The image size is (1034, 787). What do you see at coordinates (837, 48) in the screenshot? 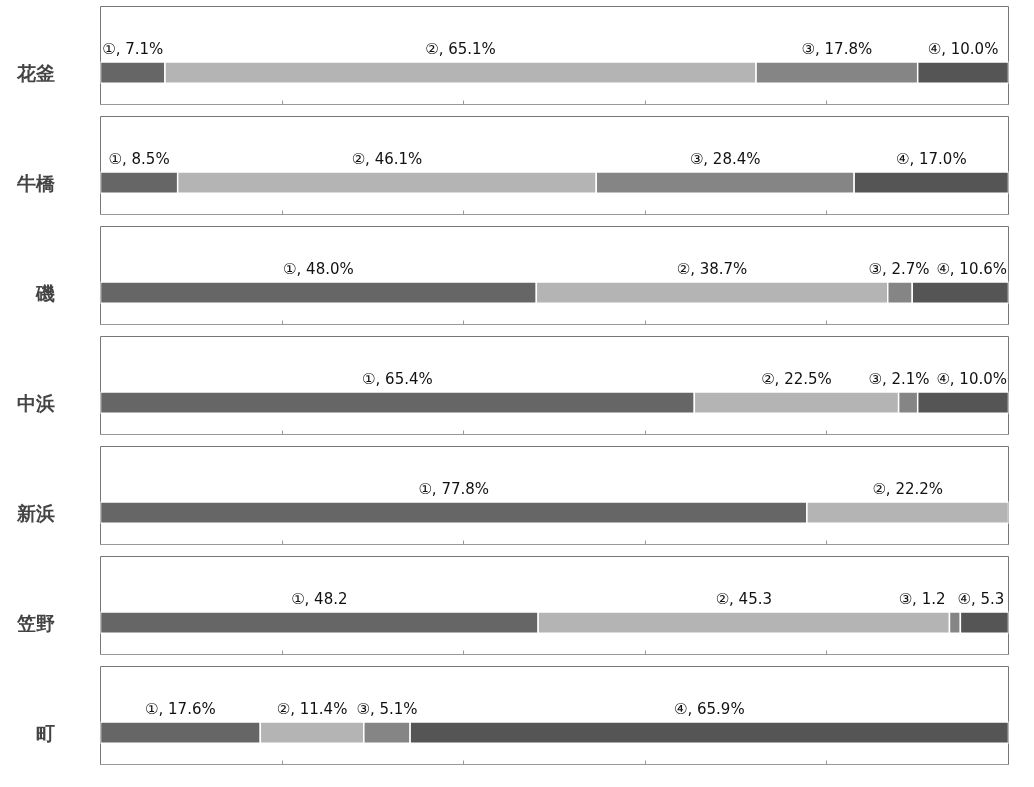
I see `data-label: ③, 17.8%` at bounding box center [837, 48].